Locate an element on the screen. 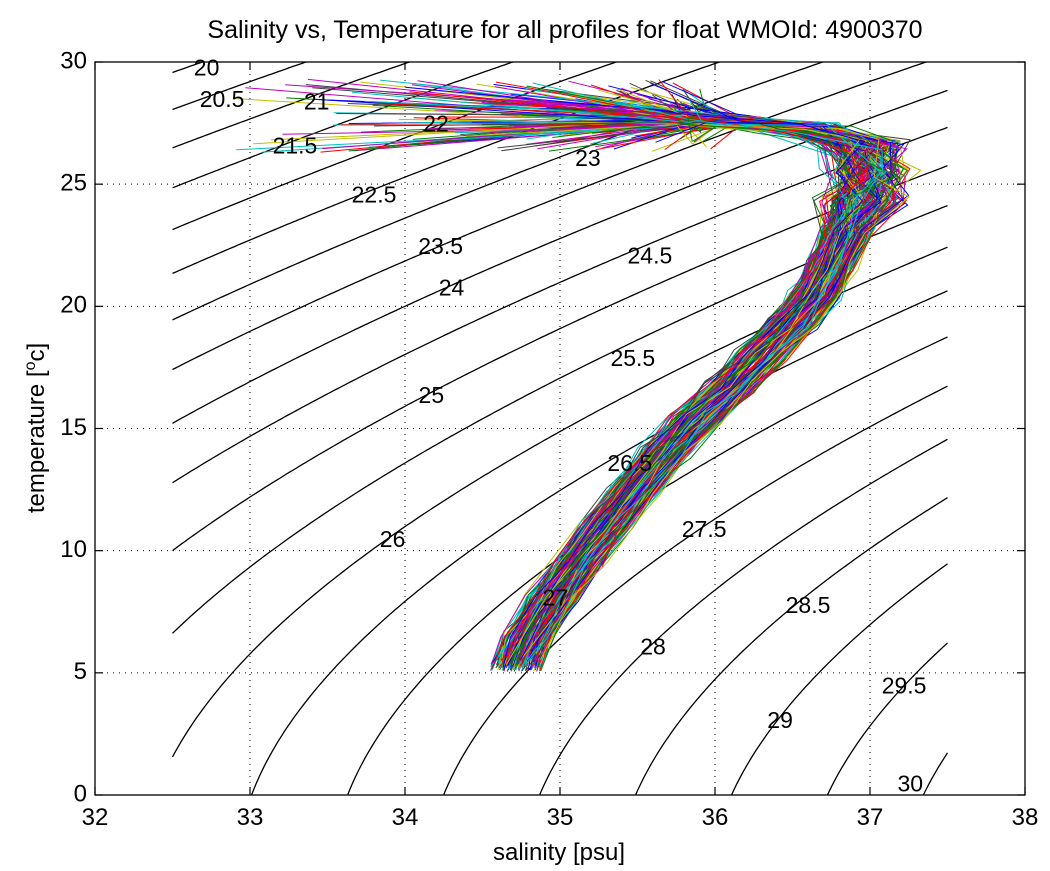 The image size is (1050, 871). y-tick-label: 30 is located at coordinates (73, 60).